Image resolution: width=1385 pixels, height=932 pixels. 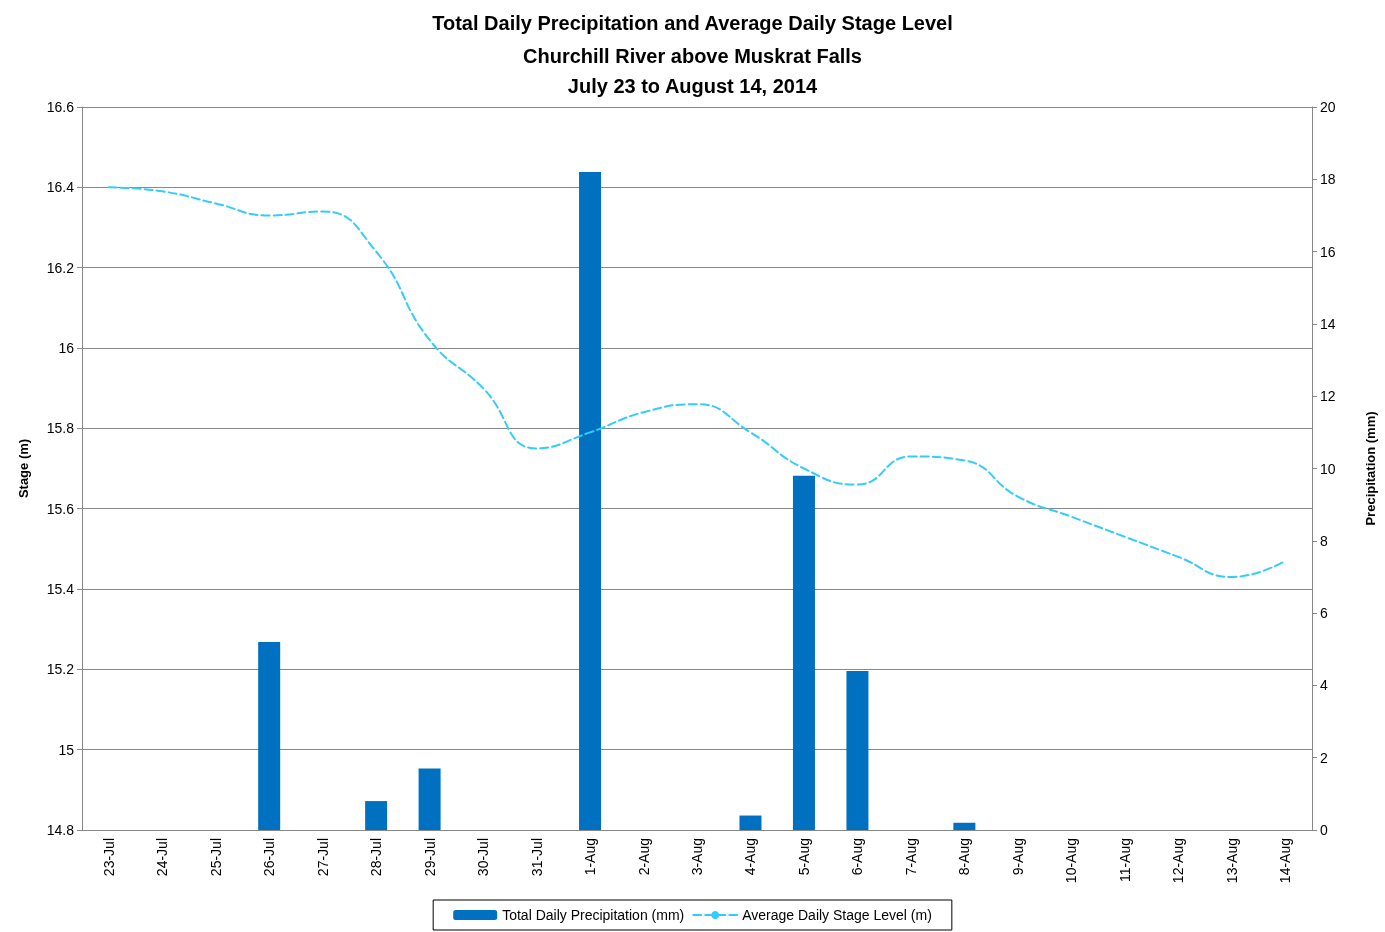 What do you see at coordinates (1324, 613) in the screenshot?
I see `y2-tick-label: 6` at bounding box center [1324, 613].